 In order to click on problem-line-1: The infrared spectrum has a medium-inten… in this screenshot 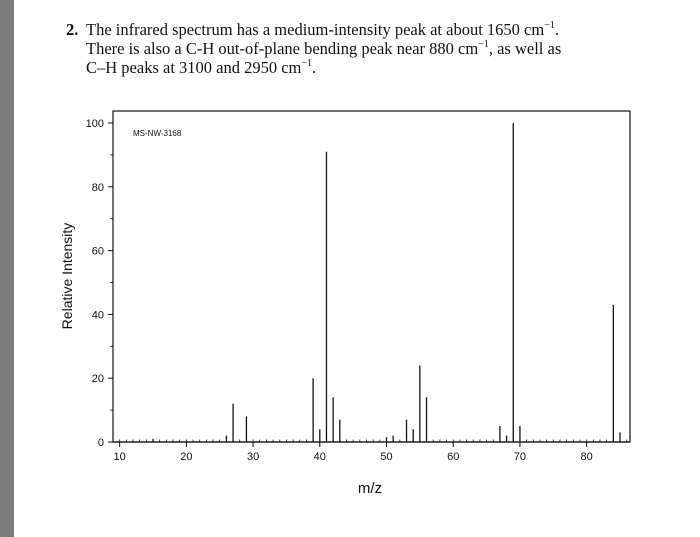, I will do `click(322, 29)`.